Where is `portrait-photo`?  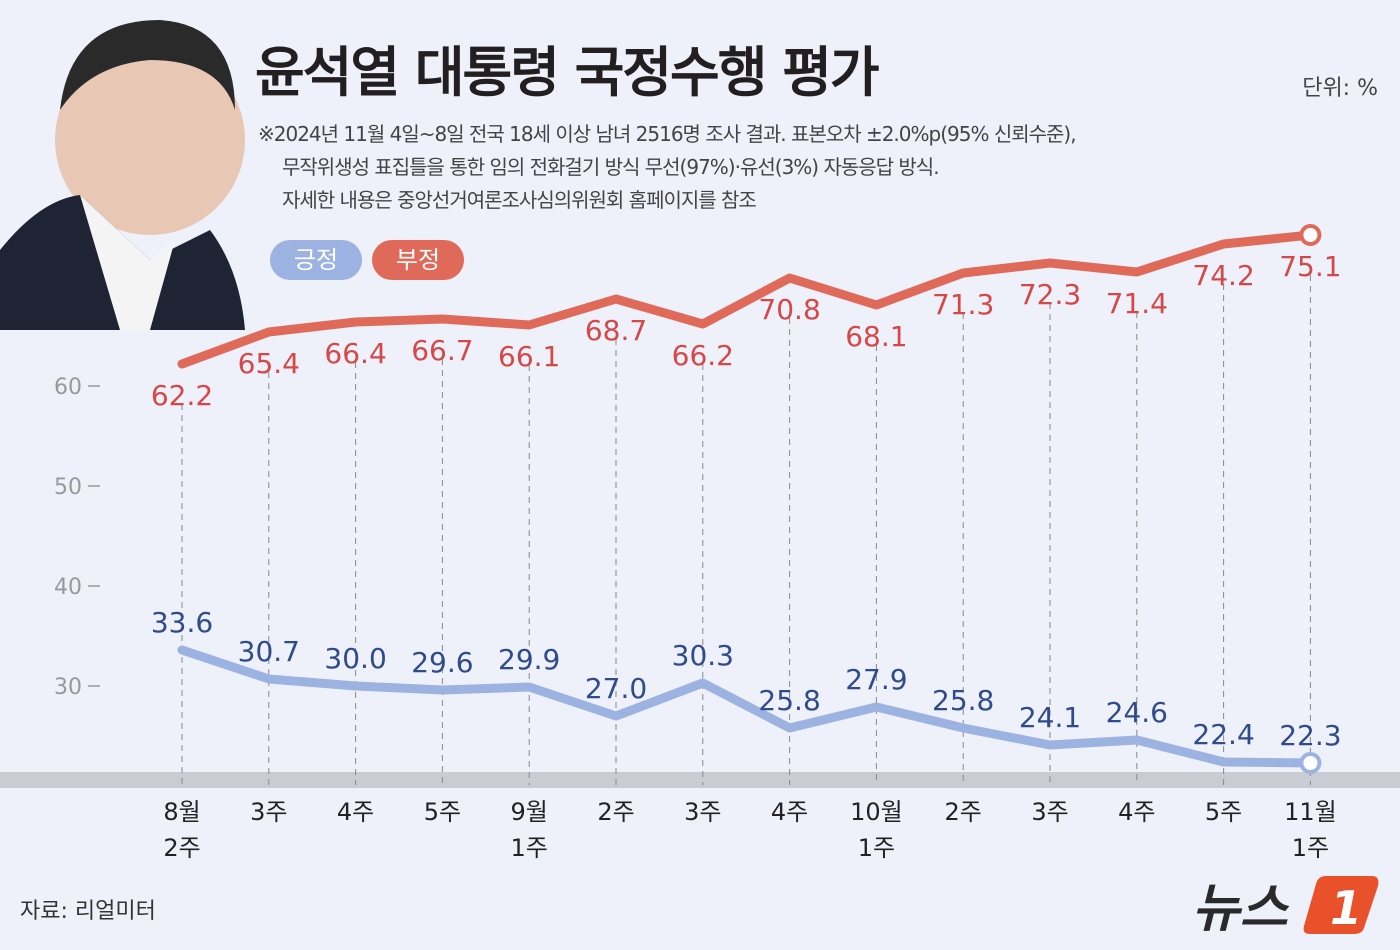 portrait-photo is located at coordinates (122, 175).